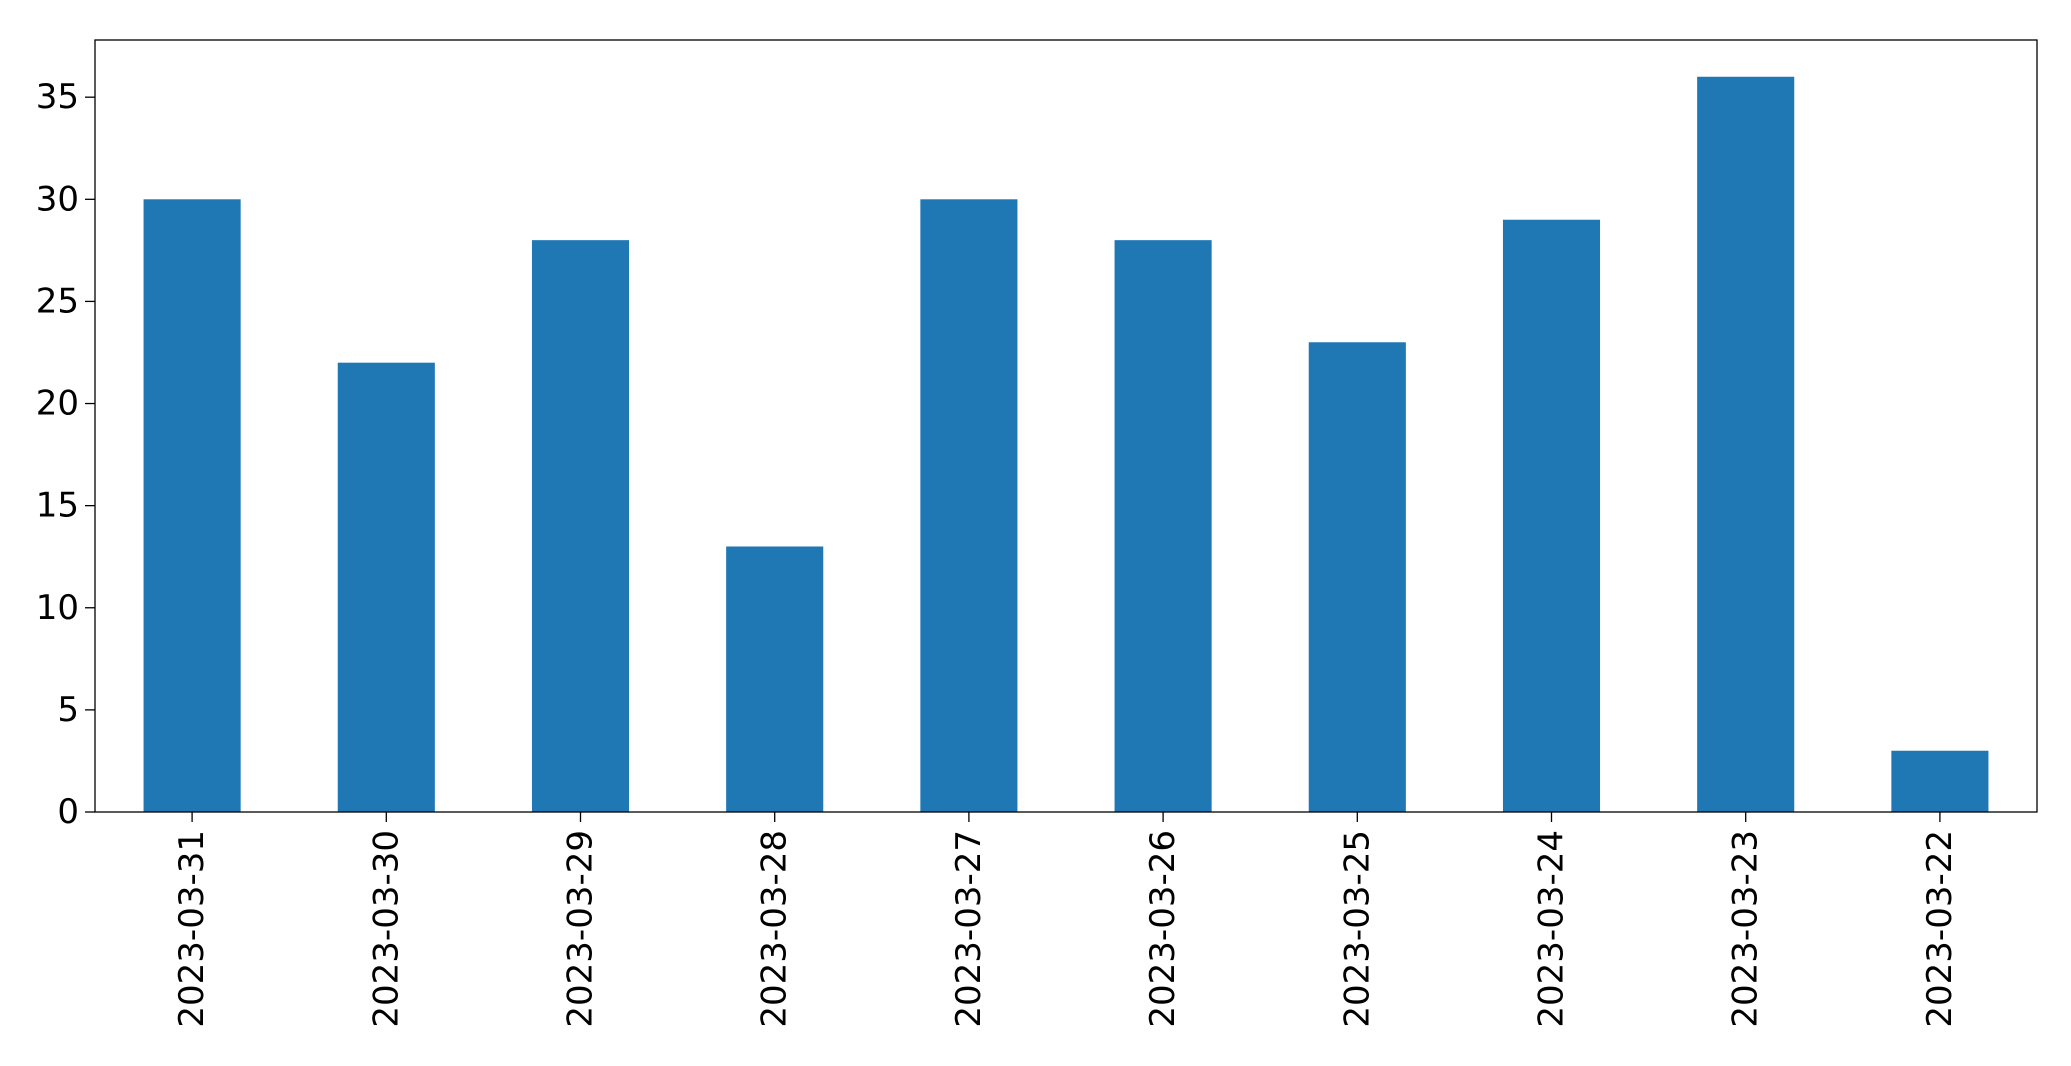  Describe the element at coordinates (581, 929) in the screenshot. I see `x-tick-label: 2023-03-29` at that location.